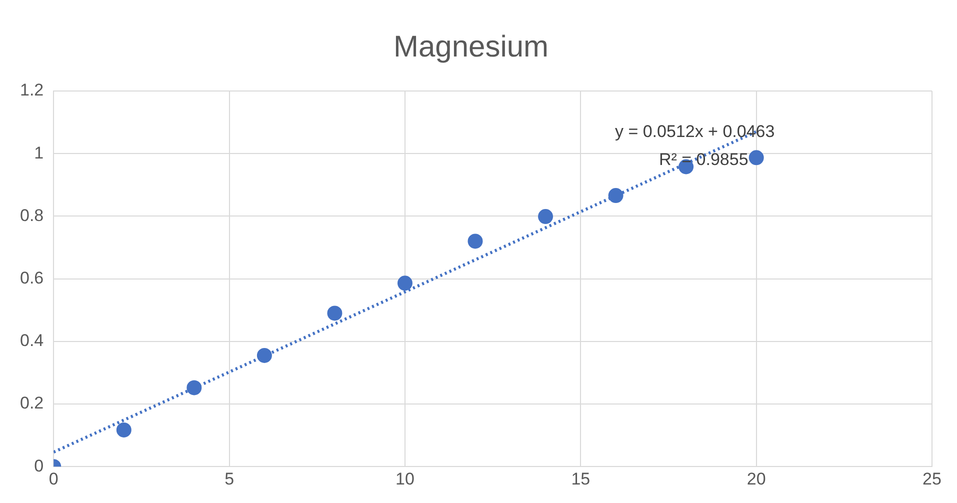 The height and width of the screenshot is (503, 957). What do you see at coordinates (53, 478) in the screenshot?
I see `x-tick-label: 0` at bounding box center [53, 478].